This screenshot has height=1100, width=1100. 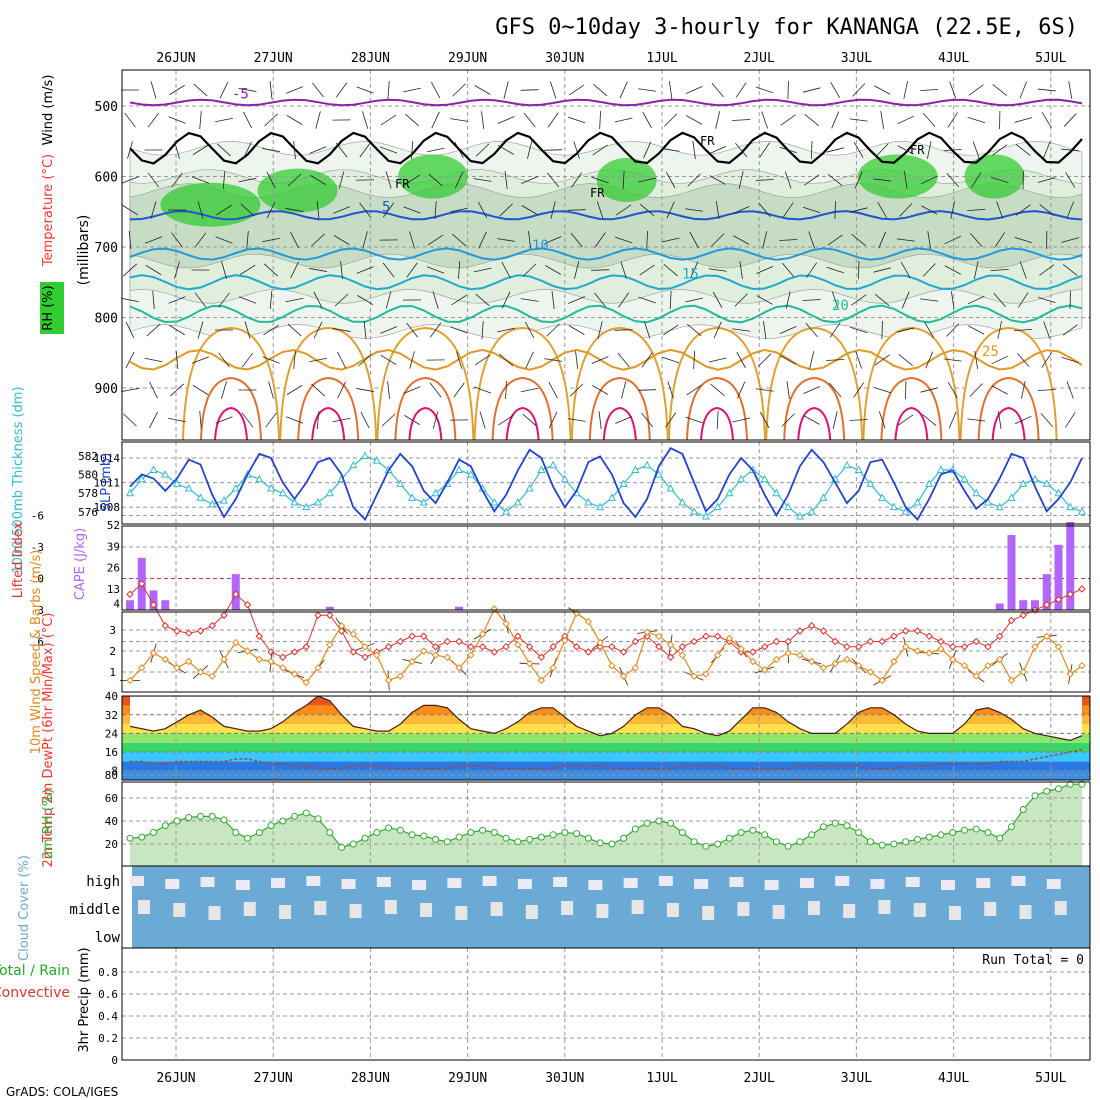 What do you see at coordinates (48, 210) in the screenshot?
I see `temperature-axis-label: Temperature (°C)` at bounding box center [48, 210].